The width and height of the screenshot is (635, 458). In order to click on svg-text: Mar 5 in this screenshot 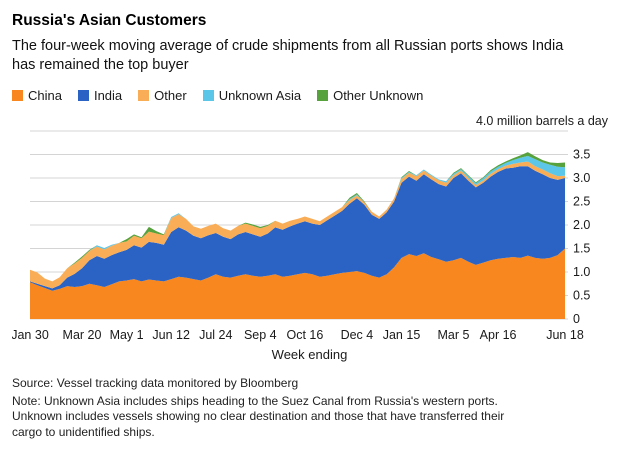, I will do `click(454, 335)`.